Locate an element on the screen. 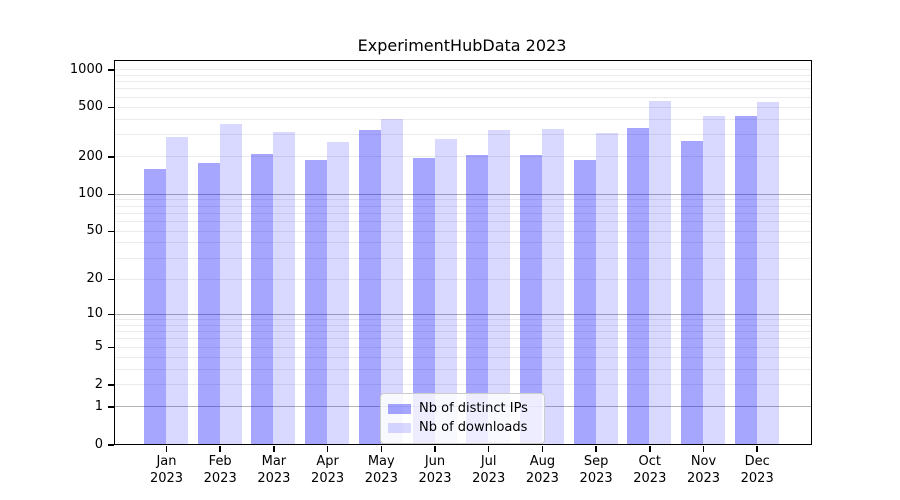 The height and width of the screenshot is (500, 900). y-tick-label: 2 is located at coordinates (98, 384).